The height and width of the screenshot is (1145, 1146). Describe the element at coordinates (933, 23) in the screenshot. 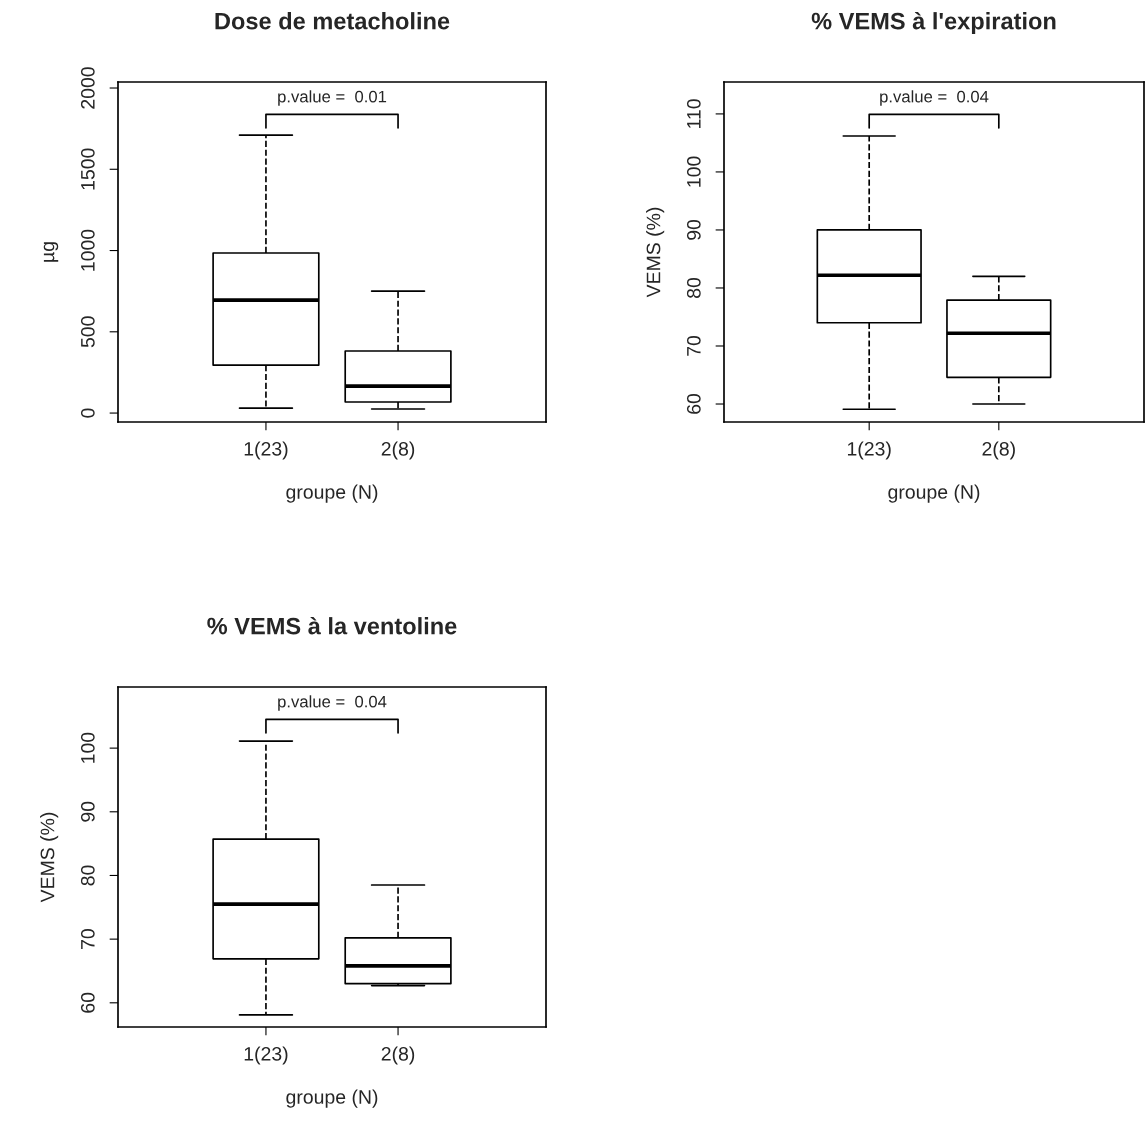

I see `chart-title: % VEMS à l'expiration` at that location.